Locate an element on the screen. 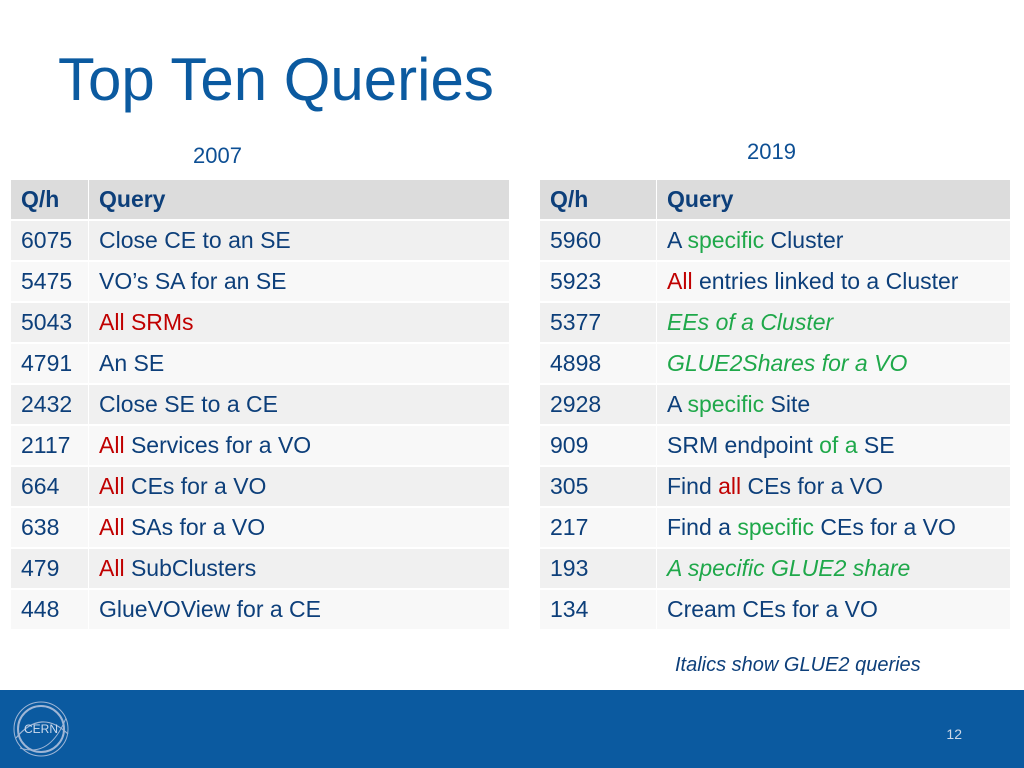 The height and width of the screenshot is (768, 1024). query-text: Cream CEs for a VO is located at coordinates (834, 609).